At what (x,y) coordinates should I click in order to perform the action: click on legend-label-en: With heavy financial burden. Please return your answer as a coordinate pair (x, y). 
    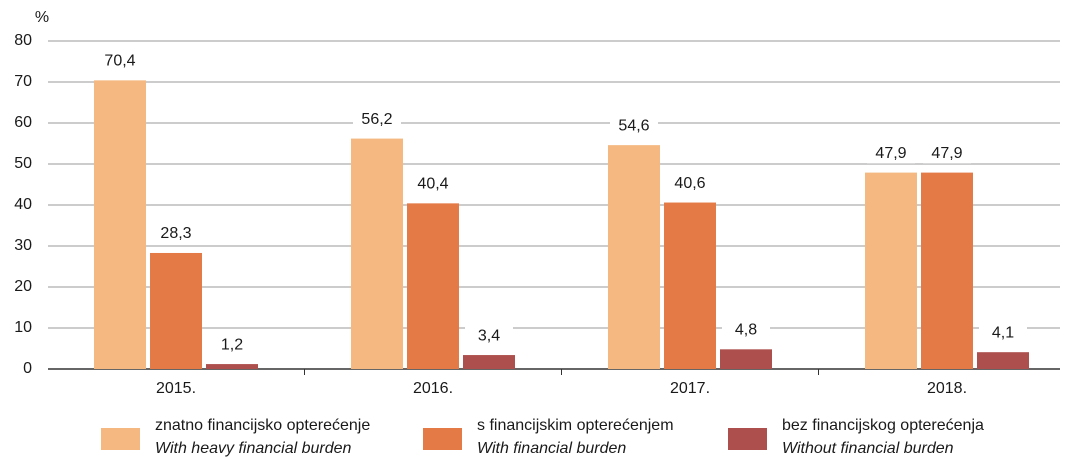
    Looking at the image, I should click on (253, 448).